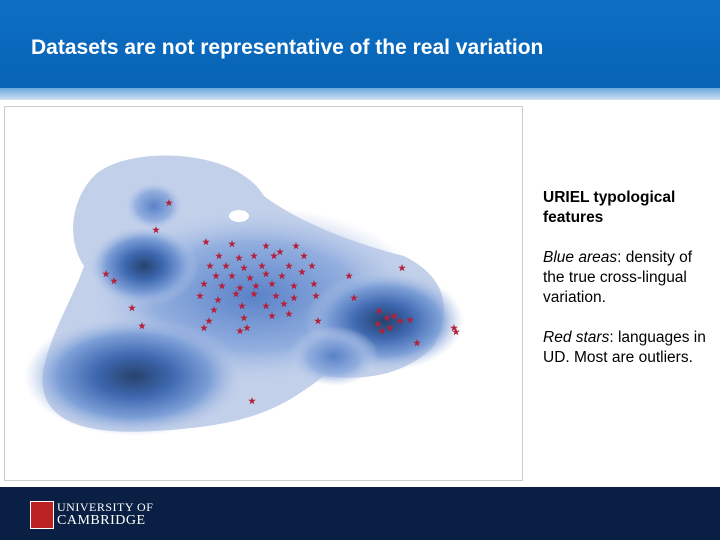 This screenshot has width=720, height=540. Describe the element at coordinates (609, 207) in the screenshot. I see `panel-heading: URIEL typological features` at that location.